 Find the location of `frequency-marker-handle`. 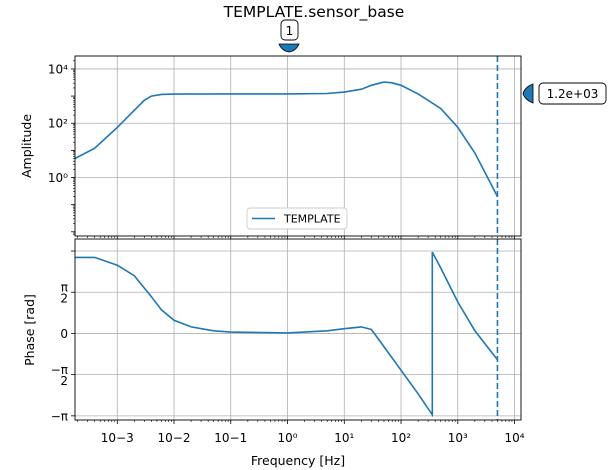

frequency-marker-handle is located at coordinates (289, 48).